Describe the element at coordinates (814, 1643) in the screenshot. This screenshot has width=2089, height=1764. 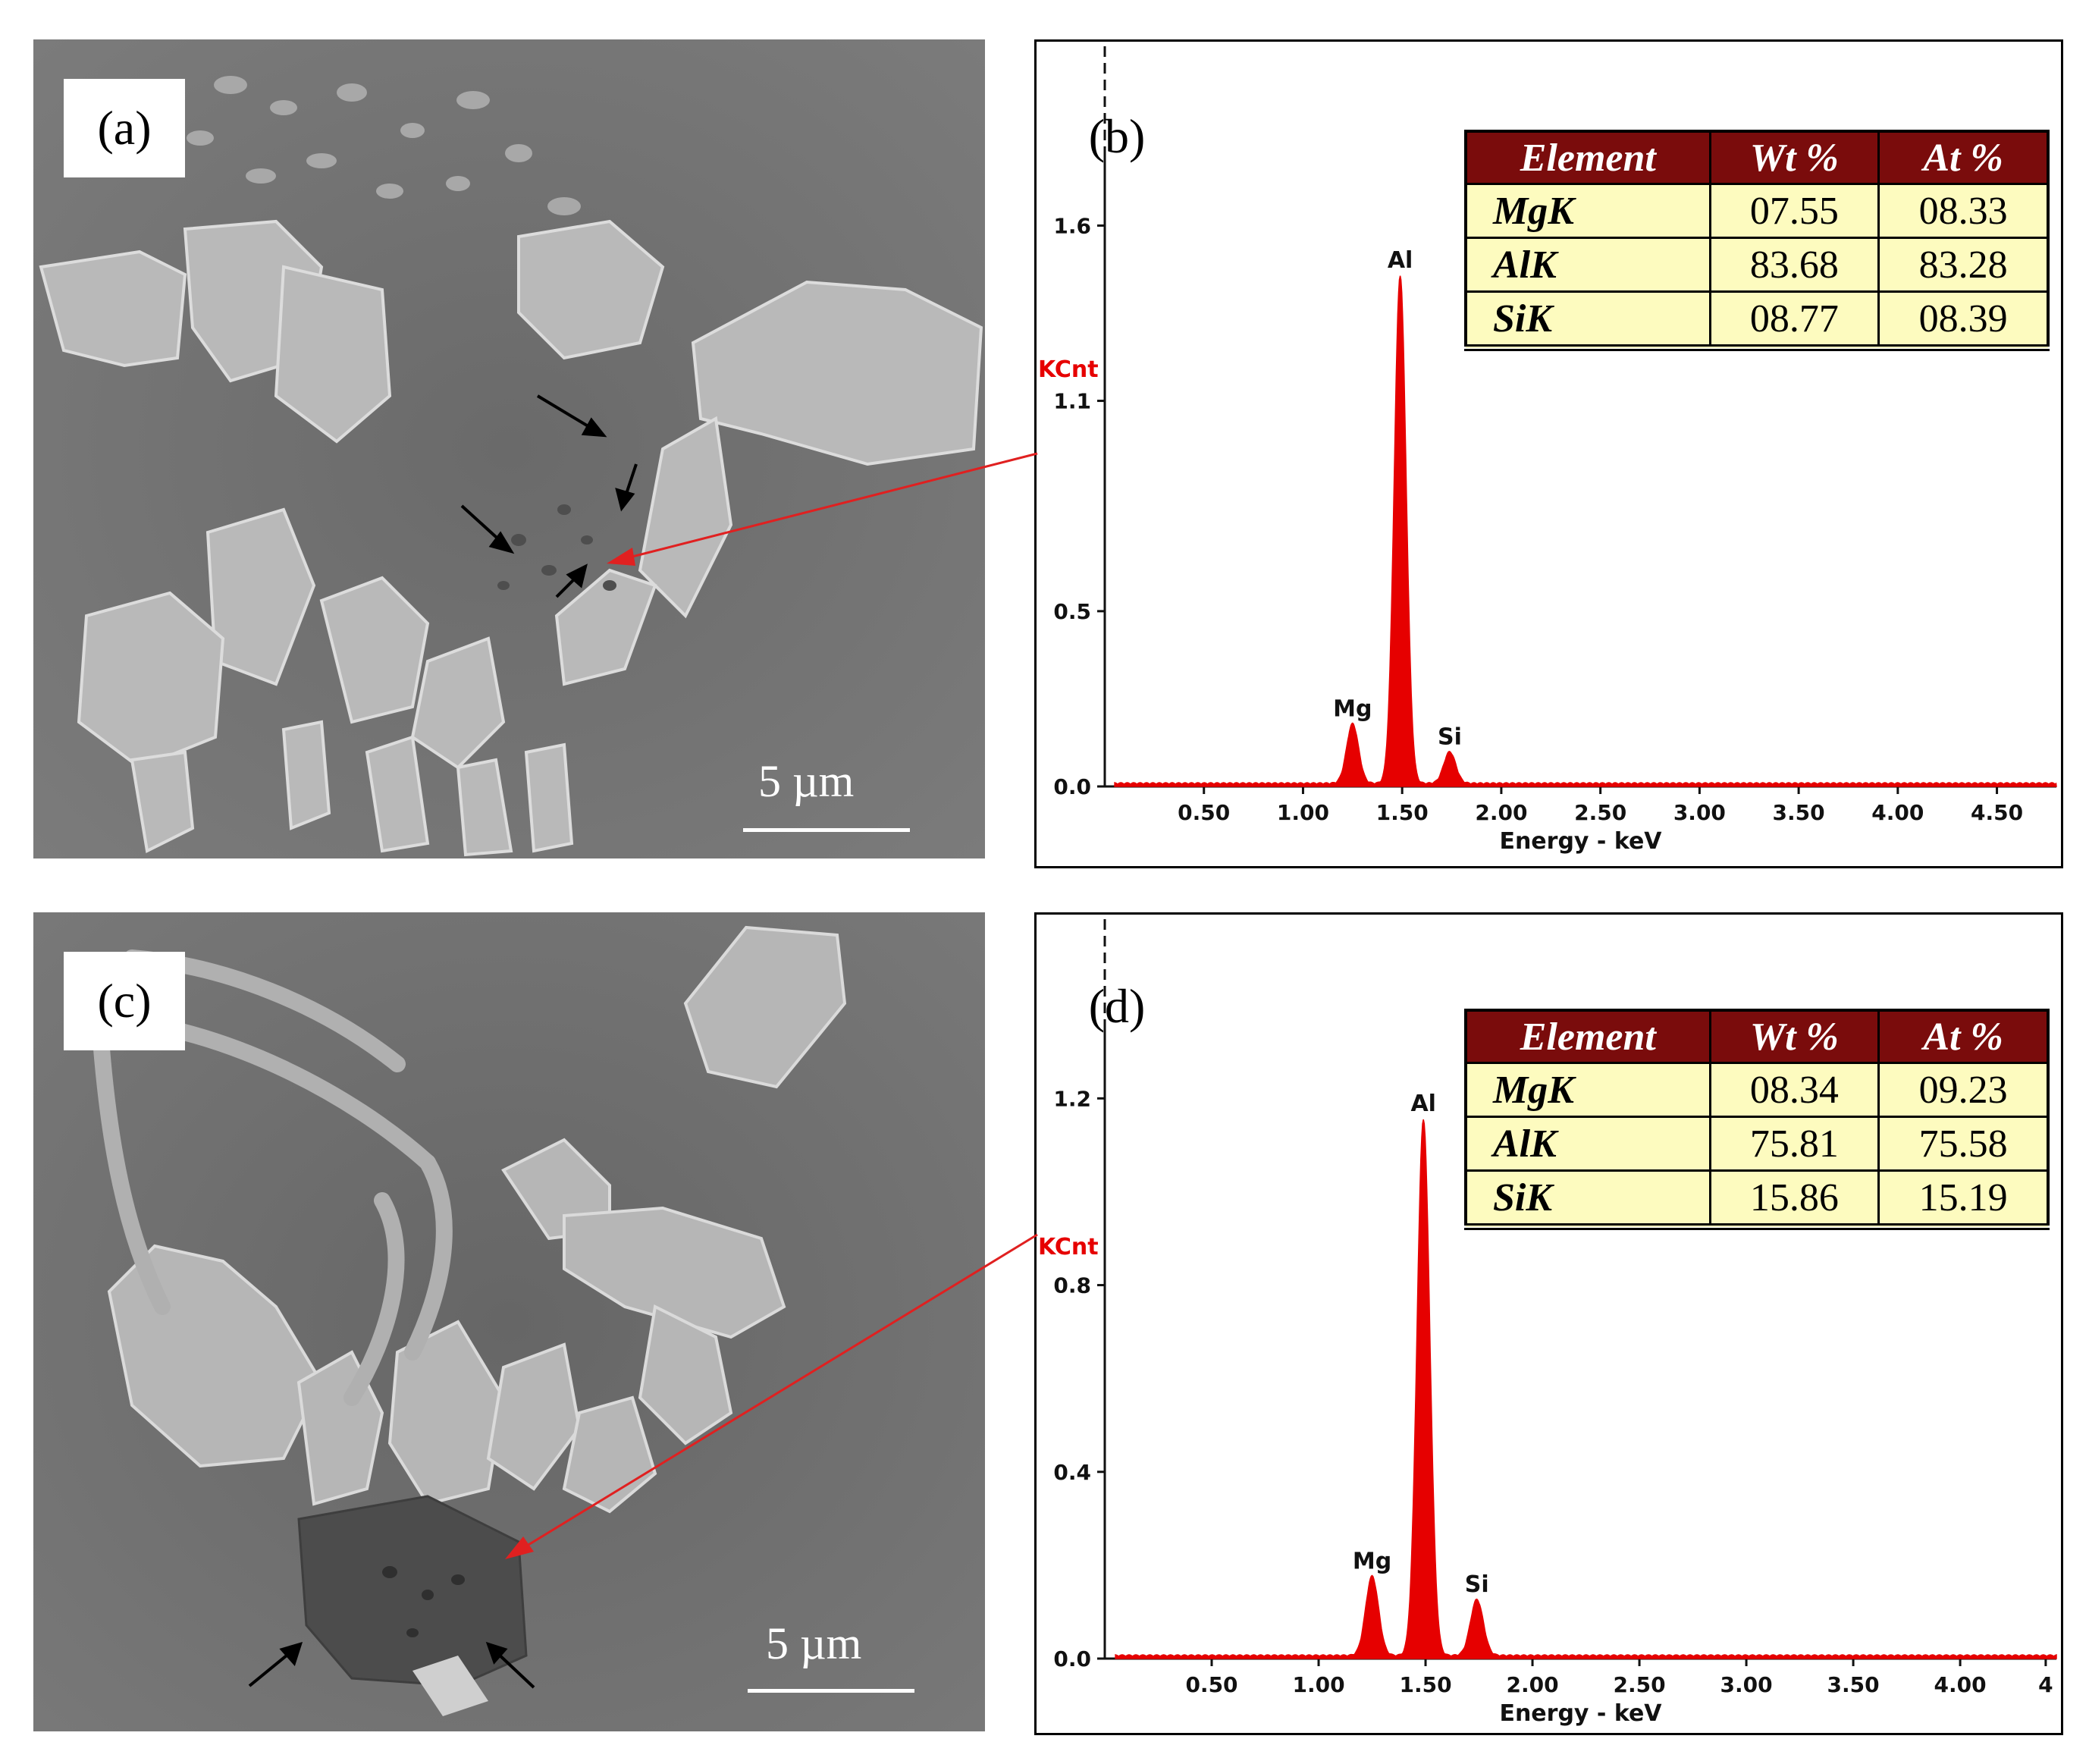
I see `scale-bar-label-c: 5 µm` at that location.